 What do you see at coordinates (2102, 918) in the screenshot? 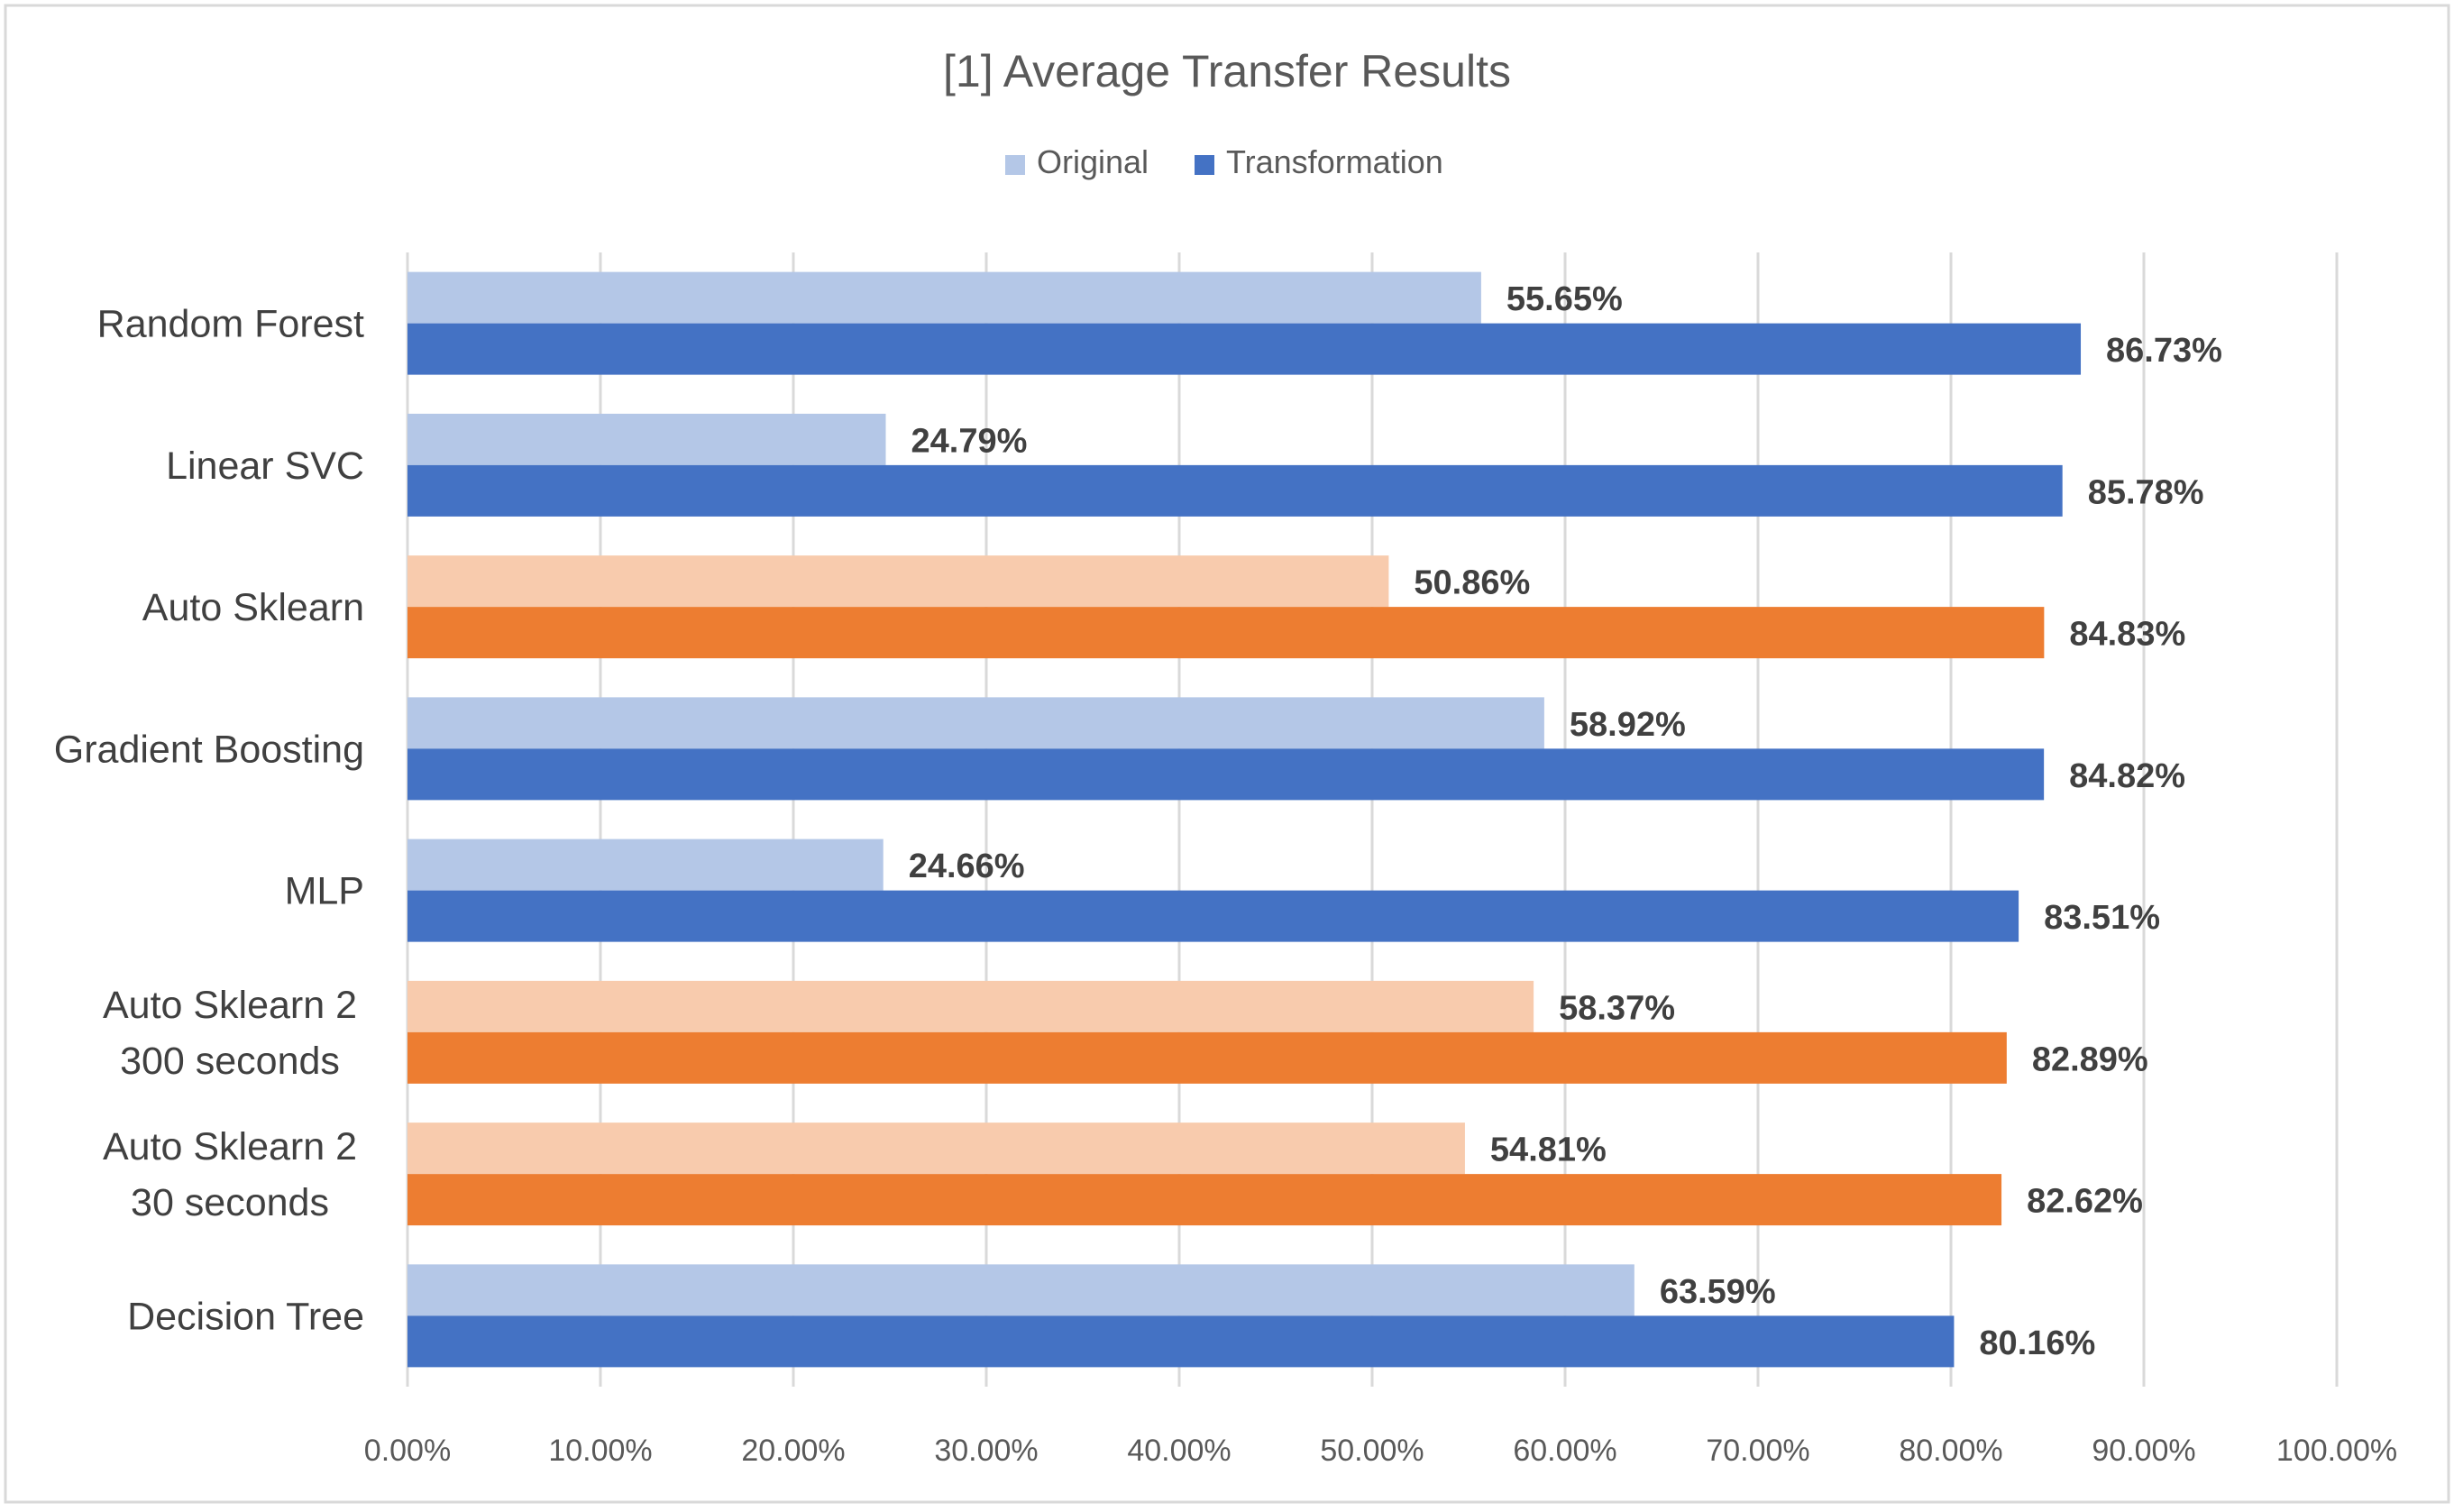
I see `data-label: 83.51%` at bounding box center [2102, 918].